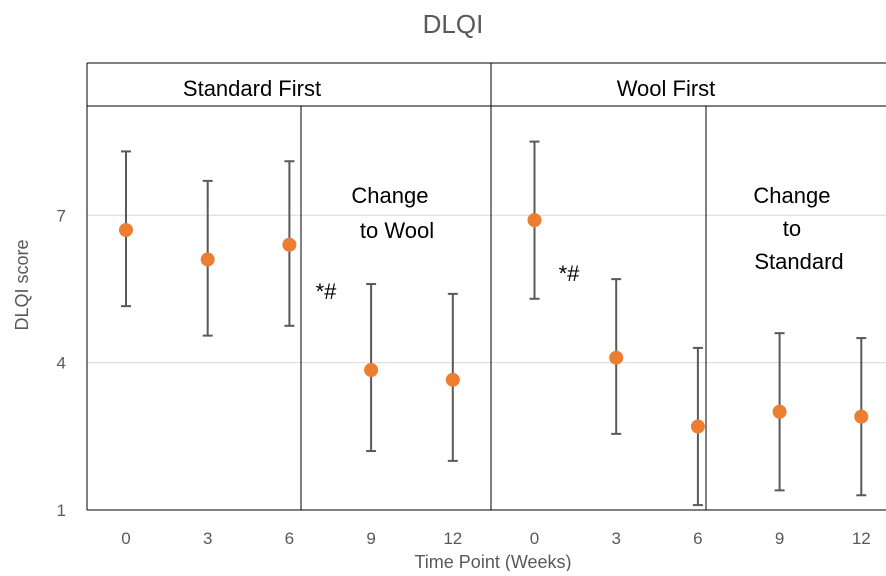 The width and height of the screenshot is (886, 576). Describe the element at coordinates (492, 561) in the screenshot. I see `x-axis-label: Time Point (Weeks)` at that location.